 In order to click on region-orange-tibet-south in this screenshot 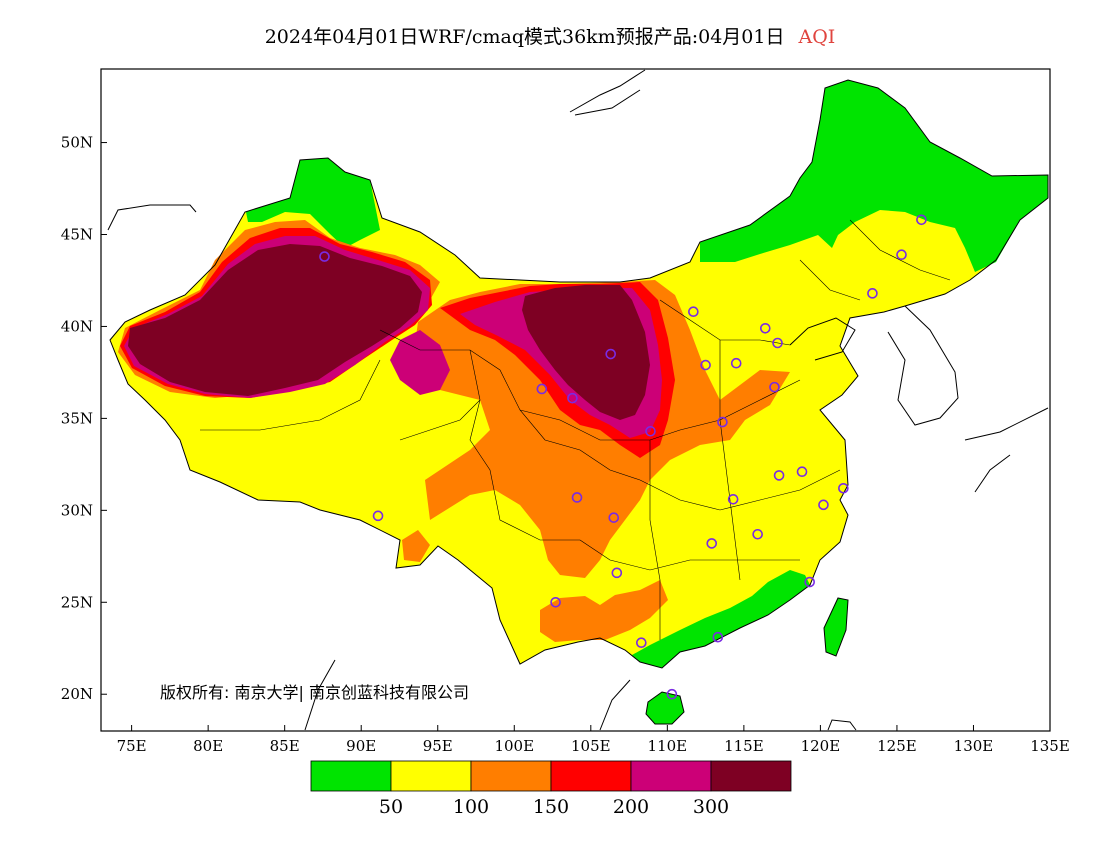, I will do `click(416, 546)`.